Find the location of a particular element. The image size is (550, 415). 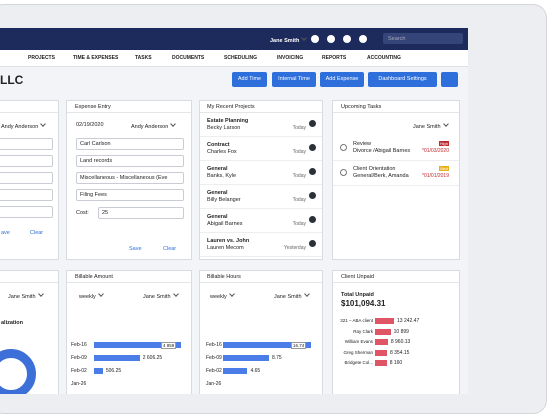

widget-title: Billable Amount is located at coordinates (94, 277).